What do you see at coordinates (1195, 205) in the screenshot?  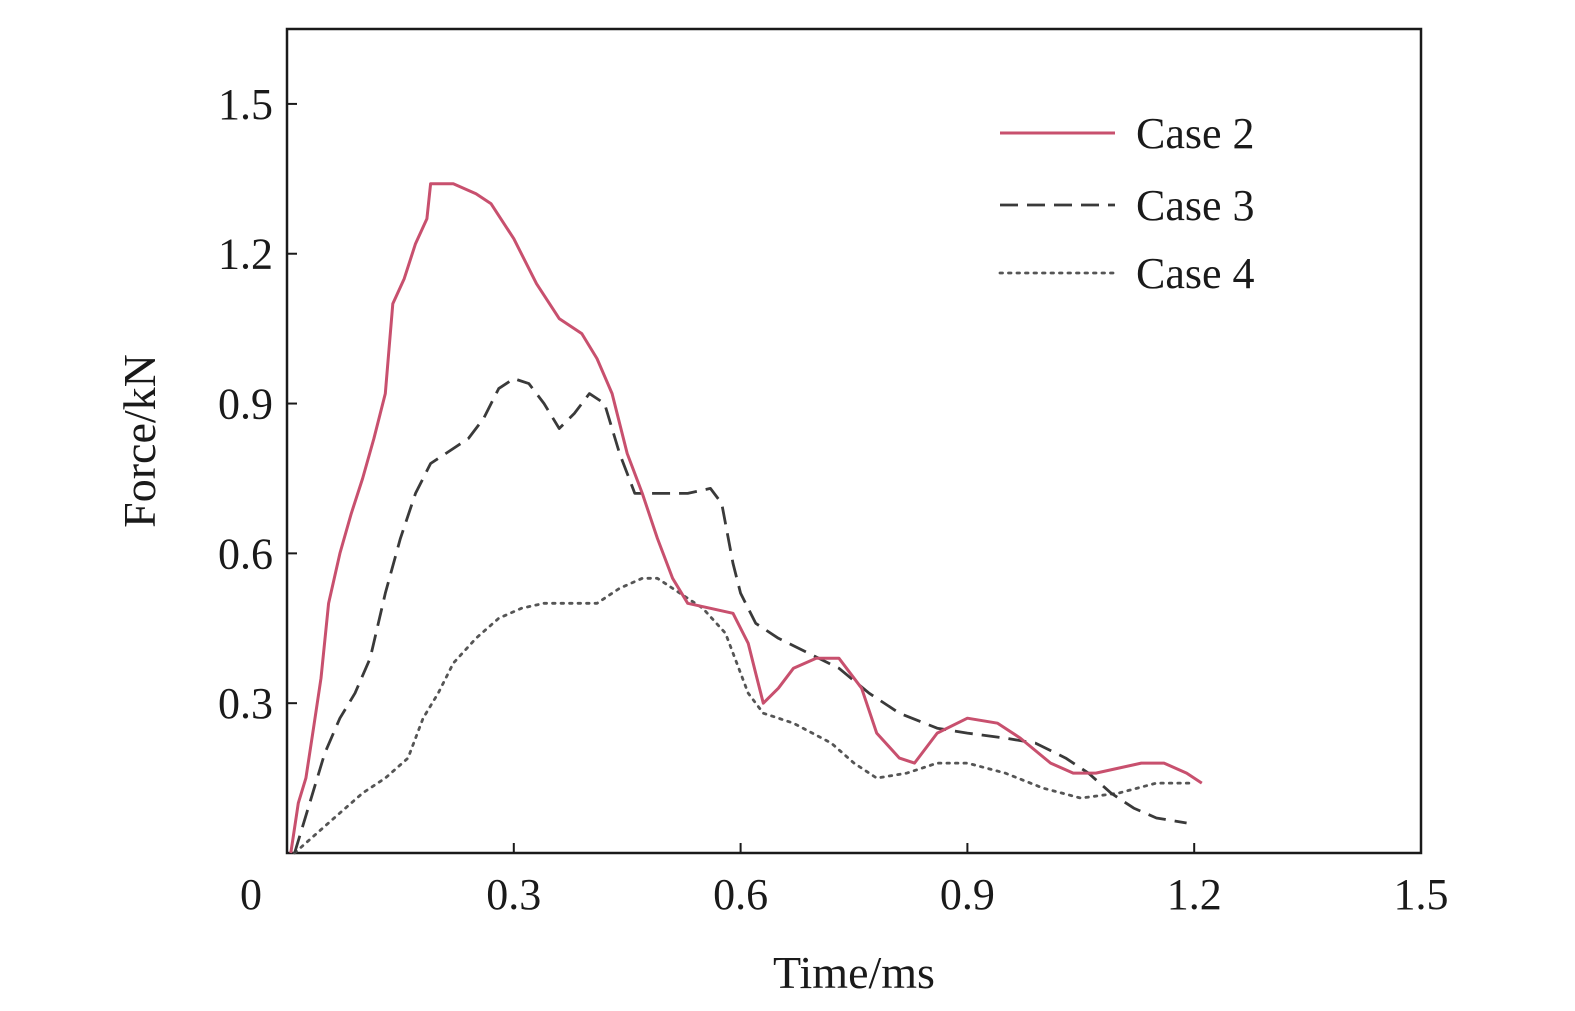 I see `legend-label-case-3: Case 3` at bounding box center [1195, 205].